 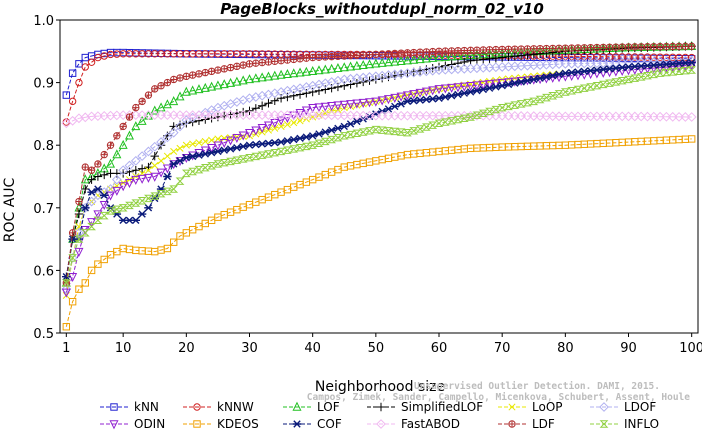 What do you see at coordinates (380, 387) in the screenshot?
I see `x-axis-label: Neighborhood size` at bounding box center [380, 387].